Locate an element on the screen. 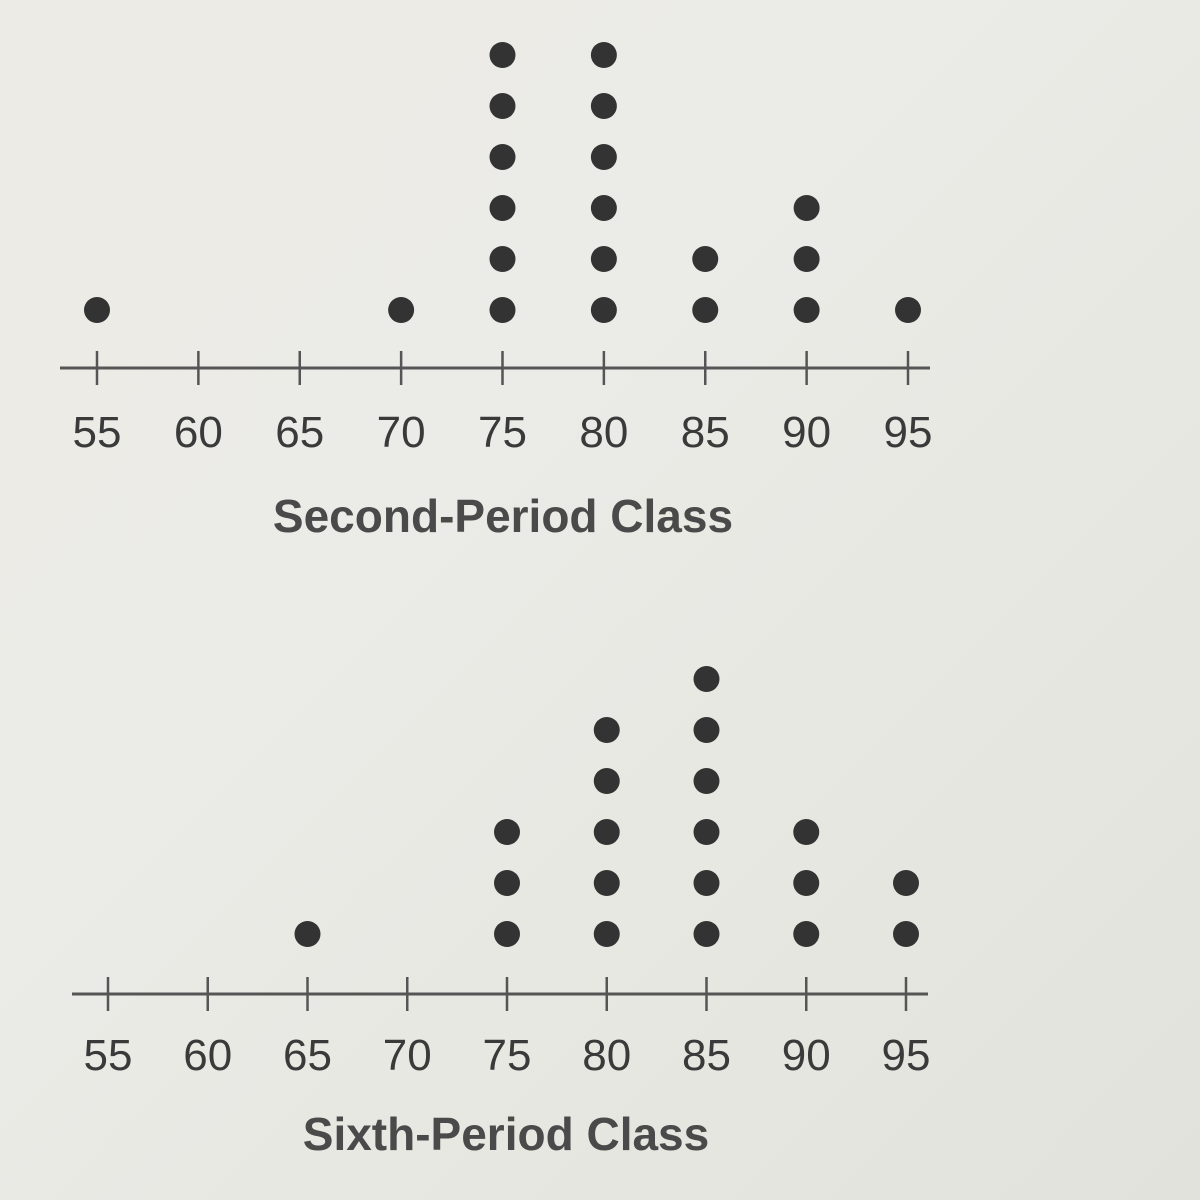 The width and height of the screenshot is (1200, 1200). axis-title: Second-Period Class is located at coordinates (503, 516).